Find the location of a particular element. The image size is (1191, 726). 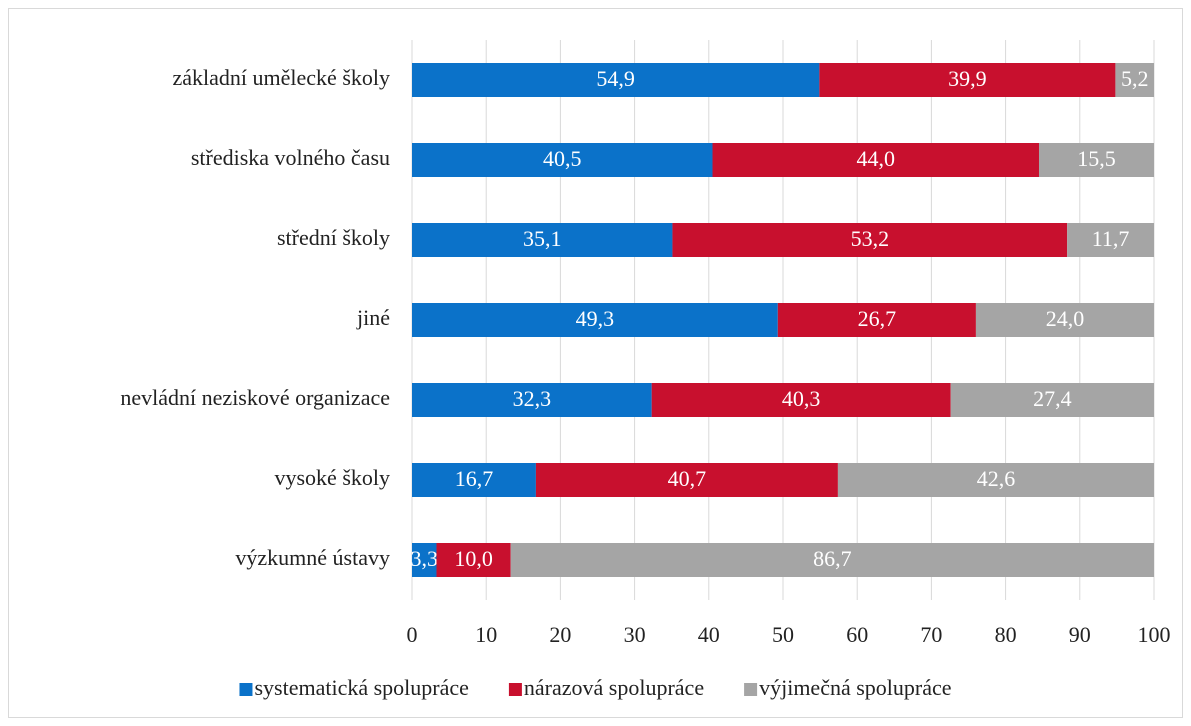

legend-label: výjimečná spolupráce is located at coordinates (855, 687).